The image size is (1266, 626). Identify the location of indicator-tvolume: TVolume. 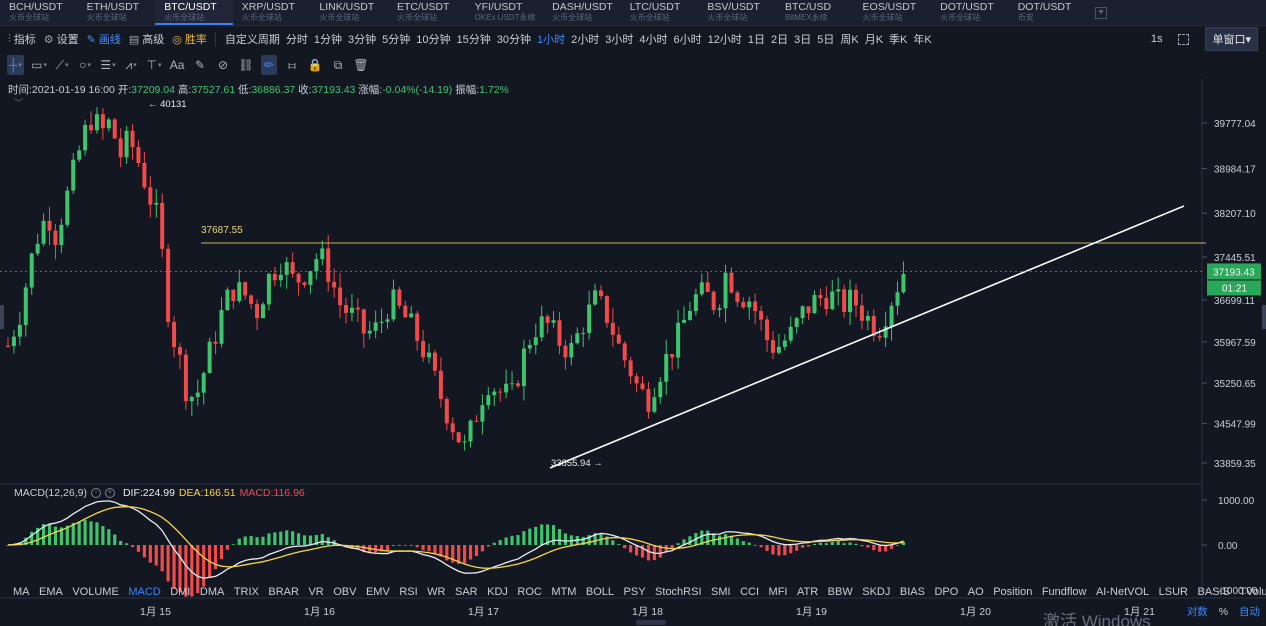
(1252, 592).